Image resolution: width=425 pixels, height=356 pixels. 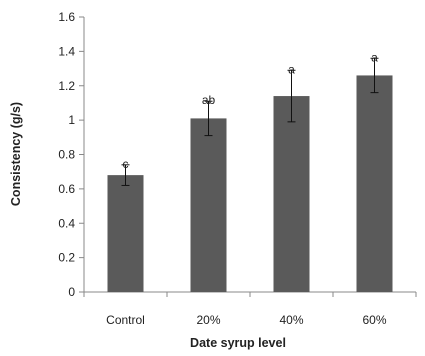 What do you see at coordinates (126, 164) in the screenshot?
I see `significance-label: c` at bounding box center [126, 164].